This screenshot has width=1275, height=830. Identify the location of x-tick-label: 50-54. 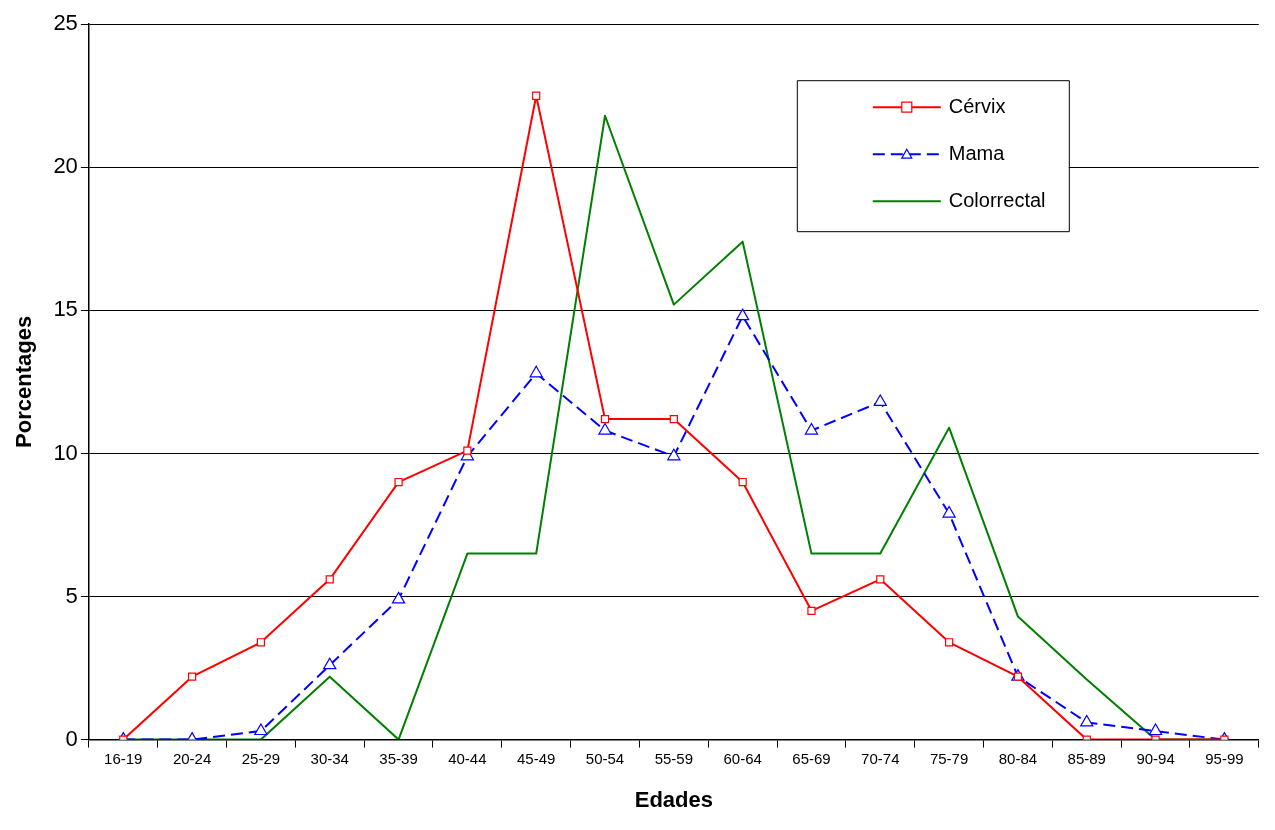
(605, 758).